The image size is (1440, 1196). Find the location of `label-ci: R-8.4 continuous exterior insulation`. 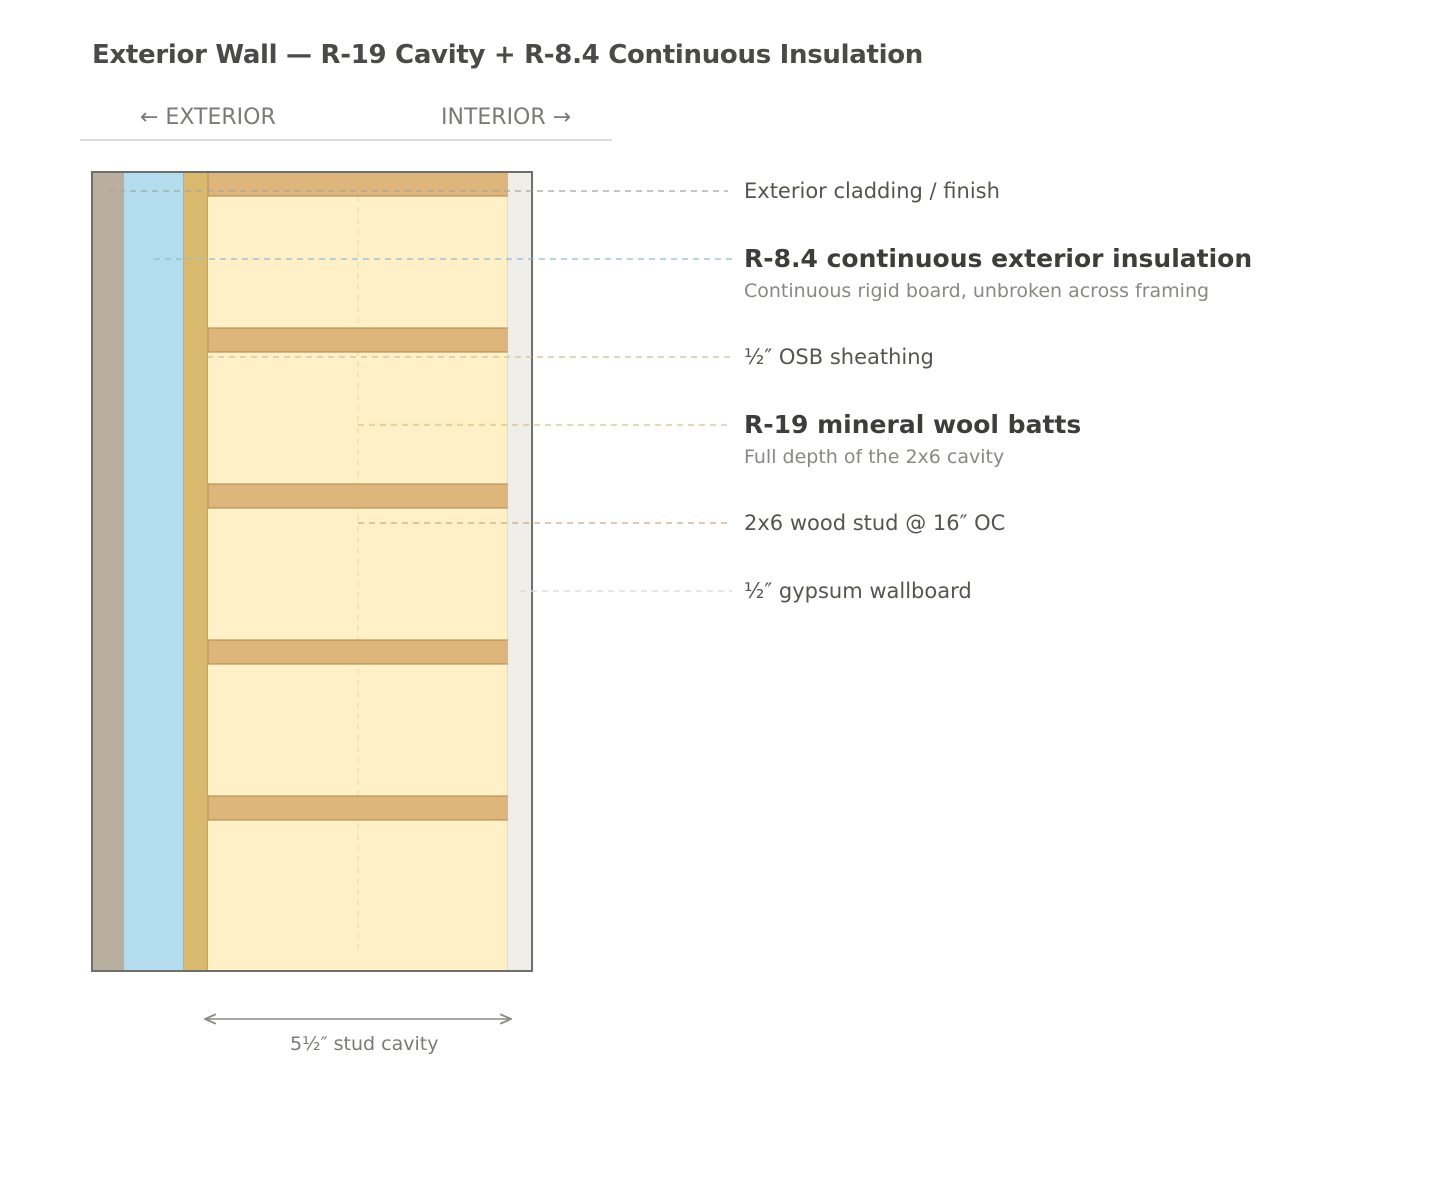

label-ci: R-8.4 continuous exterior insulation is located at coordinates (998, 258).